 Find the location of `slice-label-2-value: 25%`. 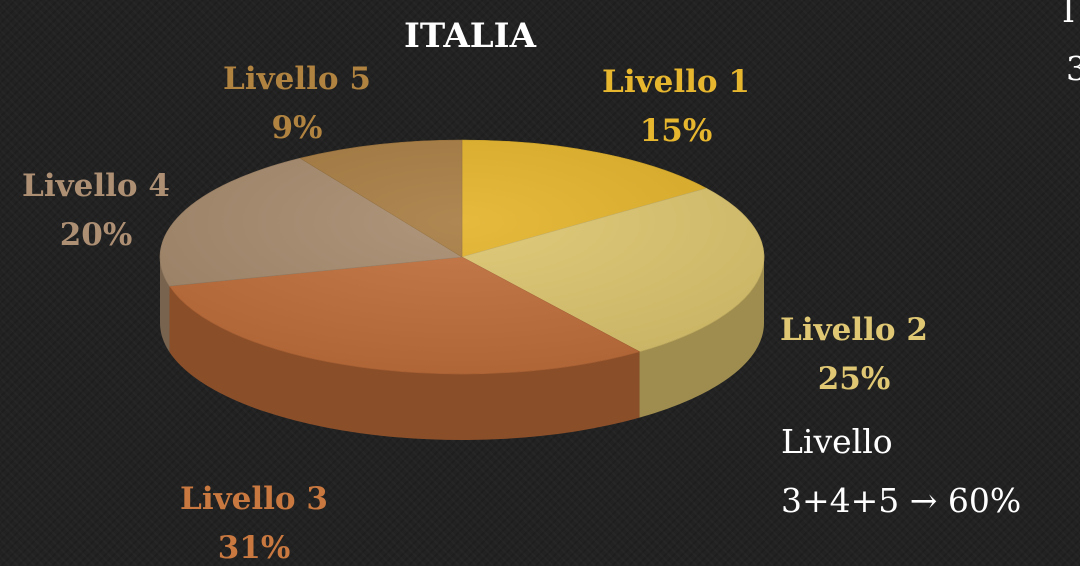

slice-label-2-value: 25% is located at coordinates (854, 379).